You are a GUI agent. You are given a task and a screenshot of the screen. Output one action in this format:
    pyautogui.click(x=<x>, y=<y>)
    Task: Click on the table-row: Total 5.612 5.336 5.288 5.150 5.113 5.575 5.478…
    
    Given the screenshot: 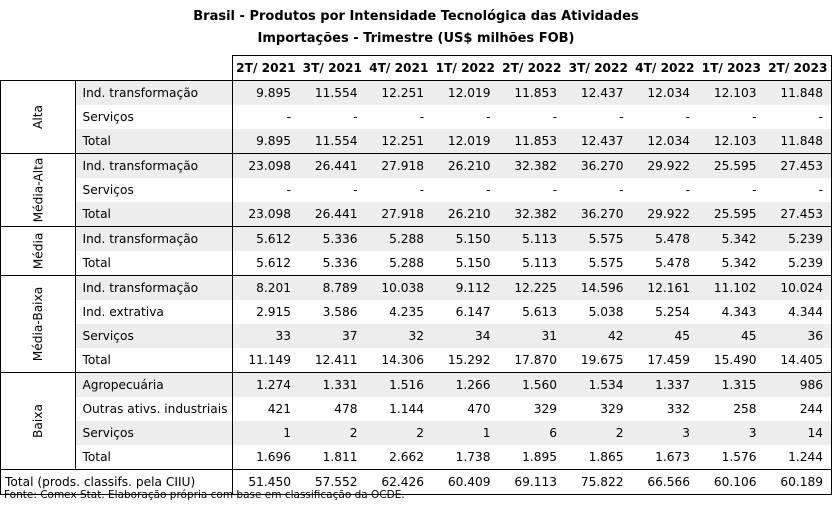 What is the action you would take?
    pyautogui.click(x=416, y=263)
    